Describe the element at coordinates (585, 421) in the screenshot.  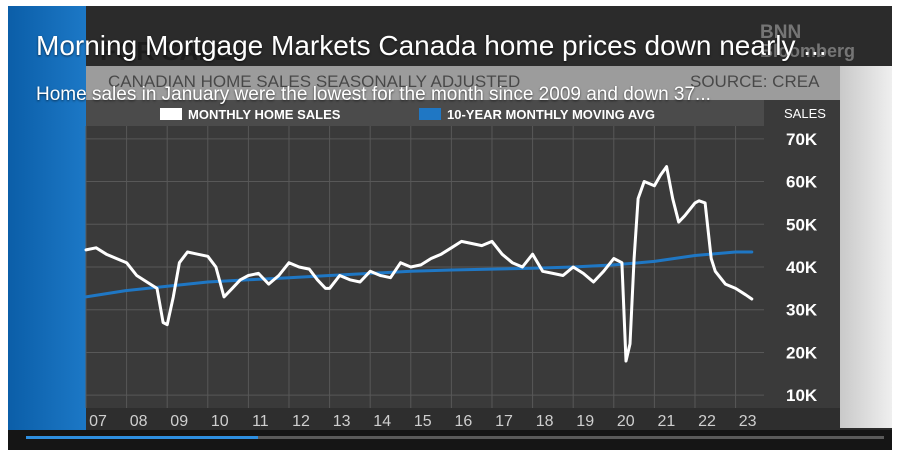
I see `x-tick-label: 19` at that location.